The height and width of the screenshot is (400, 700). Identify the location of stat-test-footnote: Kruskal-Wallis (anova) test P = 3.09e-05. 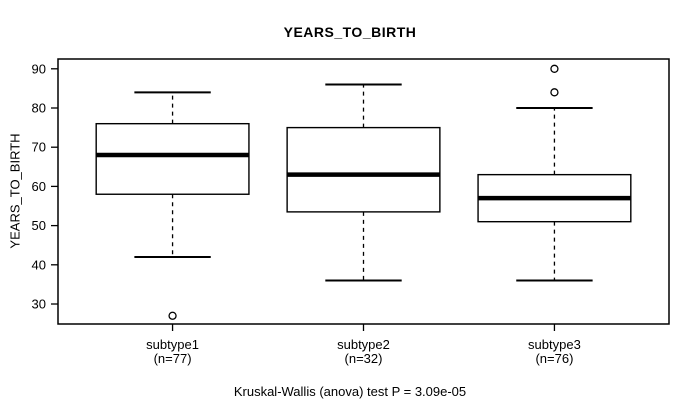
(350, 391).